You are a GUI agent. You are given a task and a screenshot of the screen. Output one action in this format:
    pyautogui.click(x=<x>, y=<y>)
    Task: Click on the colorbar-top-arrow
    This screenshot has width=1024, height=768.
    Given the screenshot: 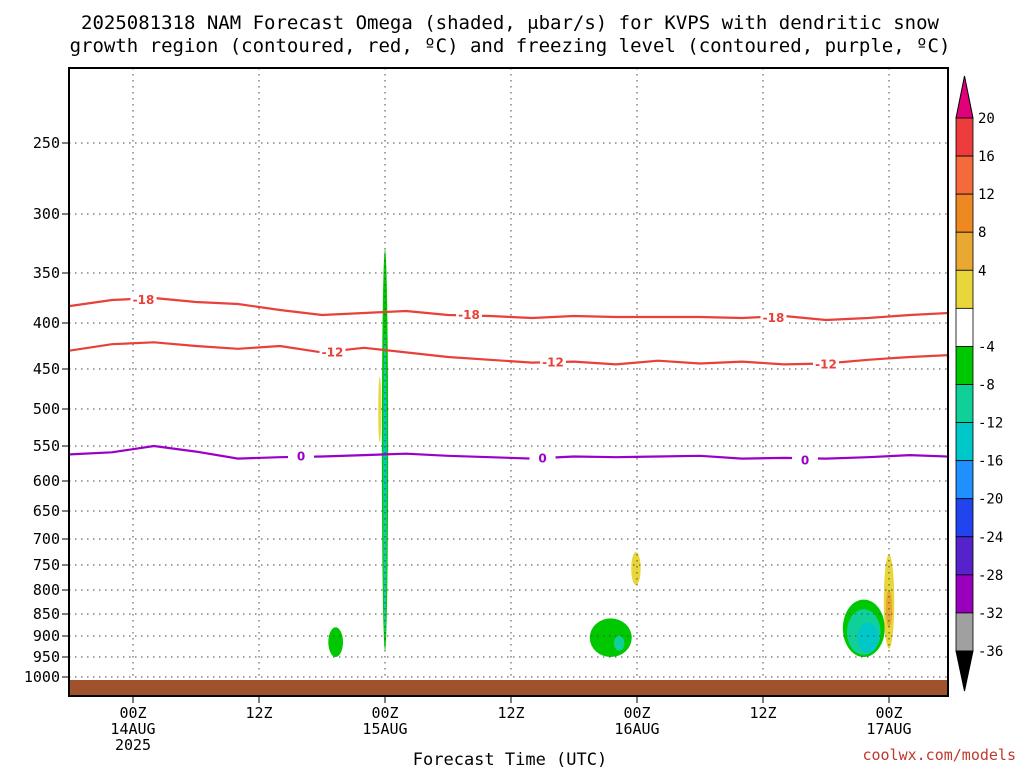 What is the action you would take?
    pyautogui.click(x=964, y=97)
    